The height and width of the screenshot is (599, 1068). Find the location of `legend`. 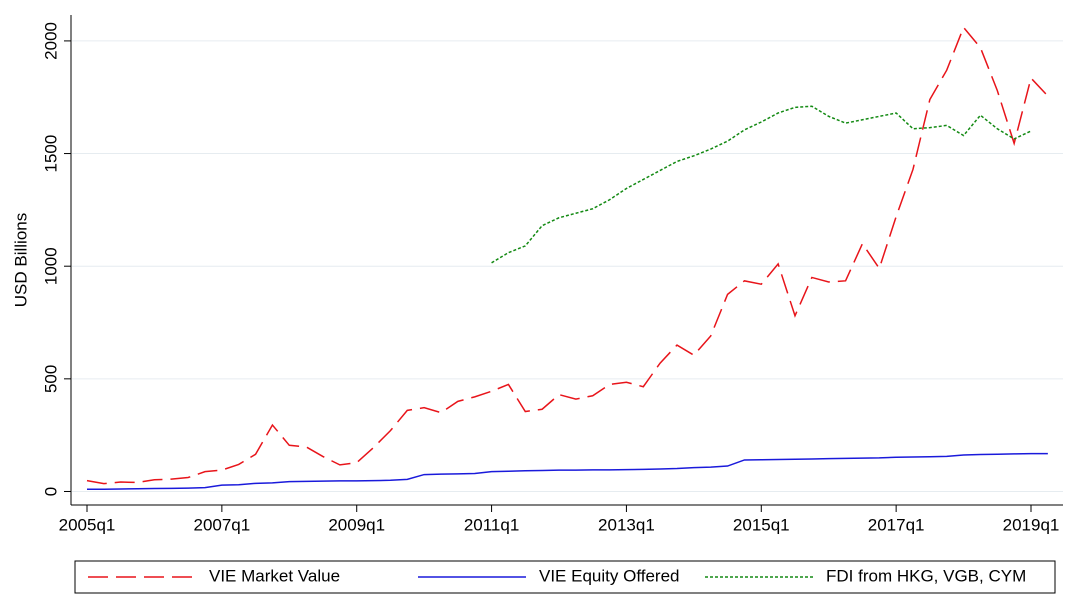

legend is located at coordinates (565, 577).